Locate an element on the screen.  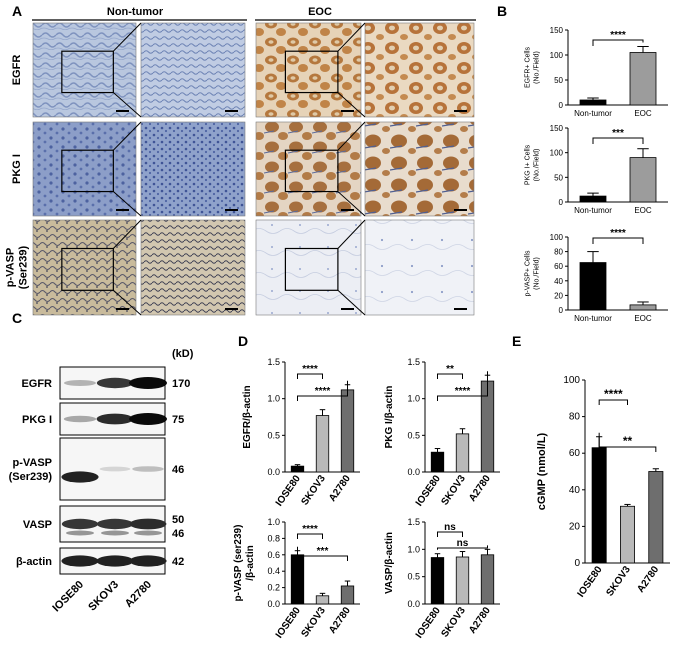
blot-kd-label: 46 is located at coordinates (178, 470).